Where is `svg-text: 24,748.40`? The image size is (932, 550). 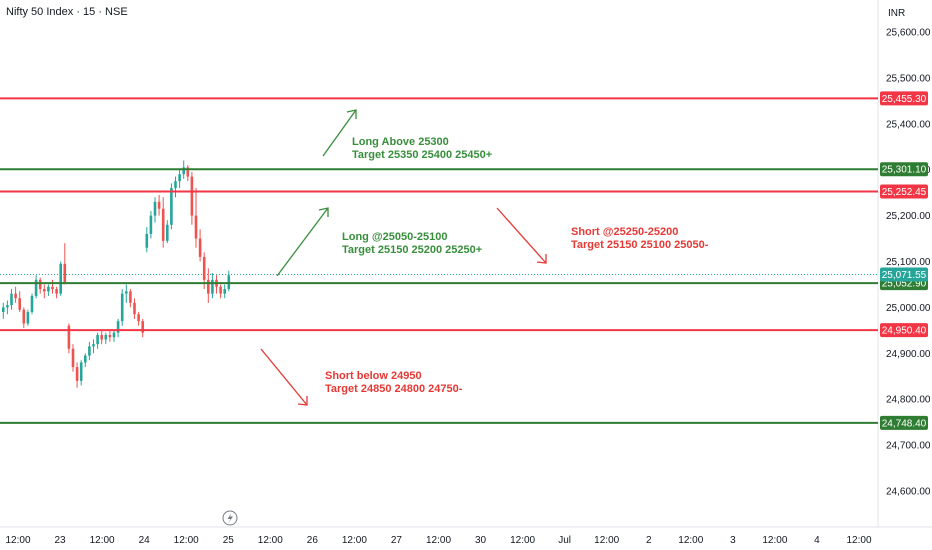
svg-text: 24,748.40 is located at coordinates (904, 423).